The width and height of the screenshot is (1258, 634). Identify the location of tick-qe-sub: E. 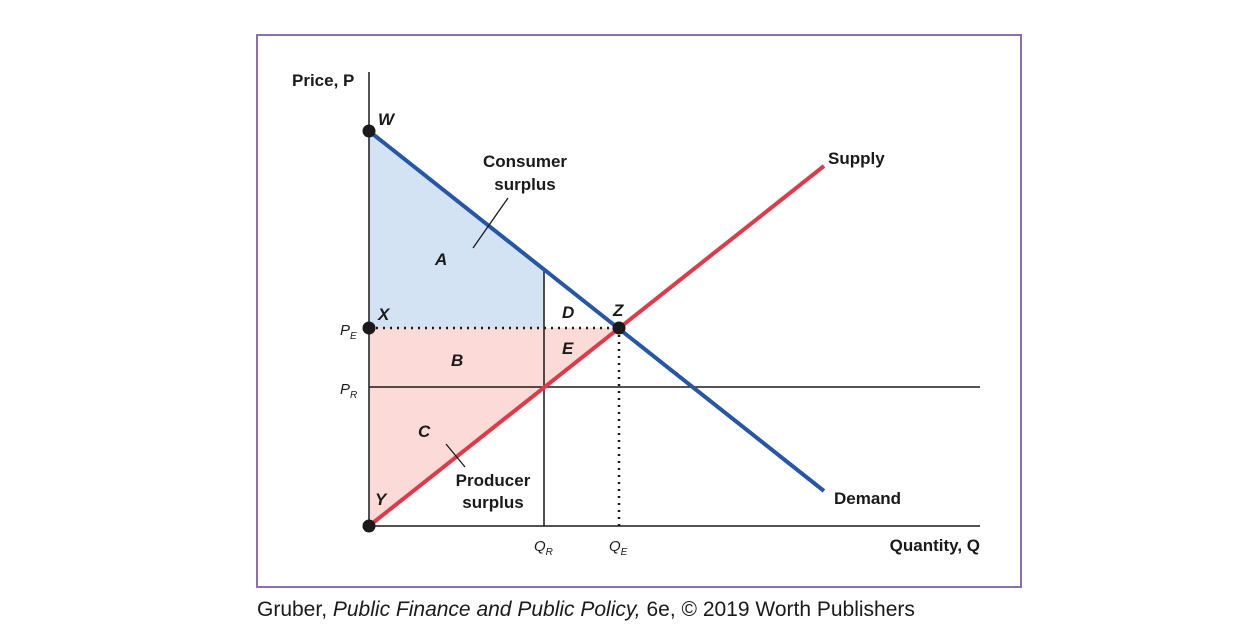
(624, 552).